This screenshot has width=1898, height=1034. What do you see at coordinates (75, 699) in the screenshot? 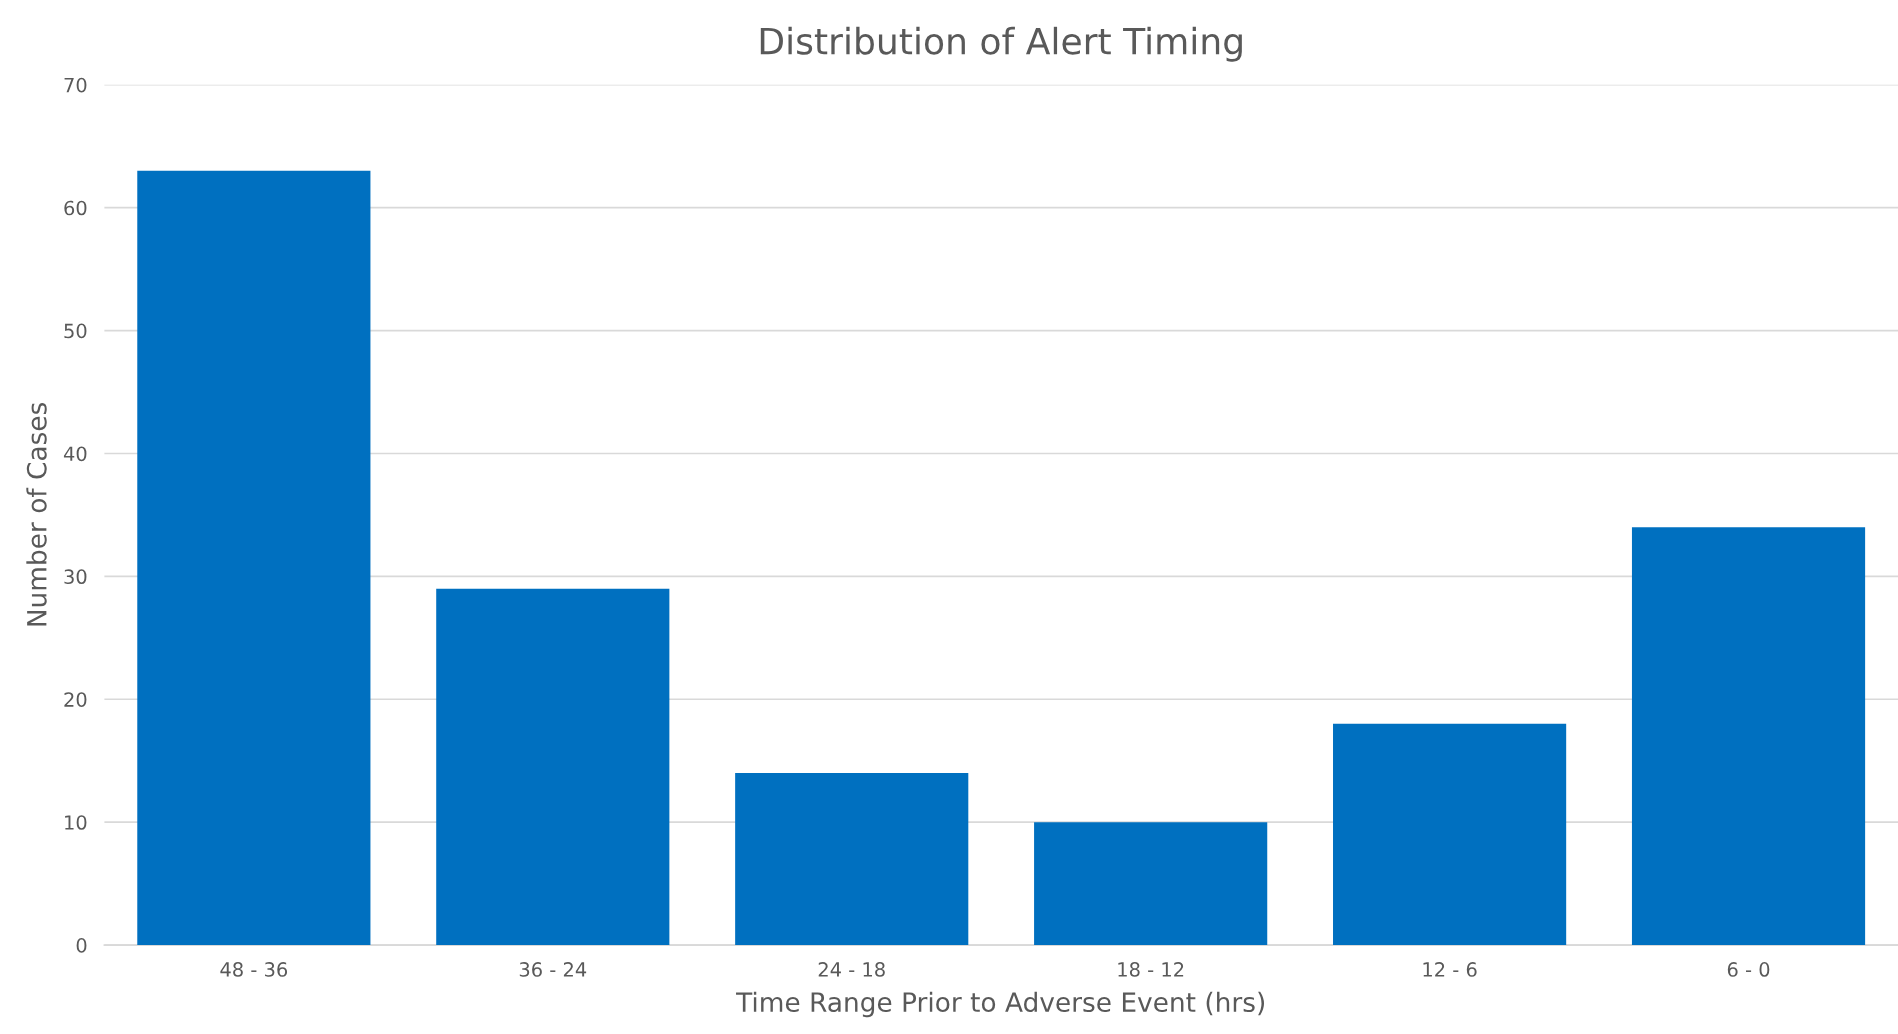
I see `y-tick-label: 20` at bounding box center [75, 699].